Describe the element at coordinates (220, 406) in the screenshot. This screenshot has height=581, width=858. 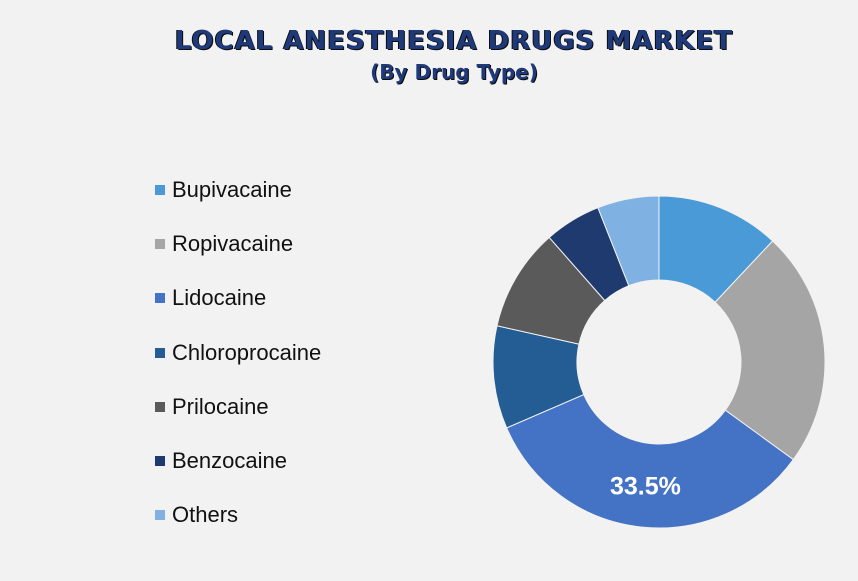
I see `legend-label: Prilocaine` at that location.